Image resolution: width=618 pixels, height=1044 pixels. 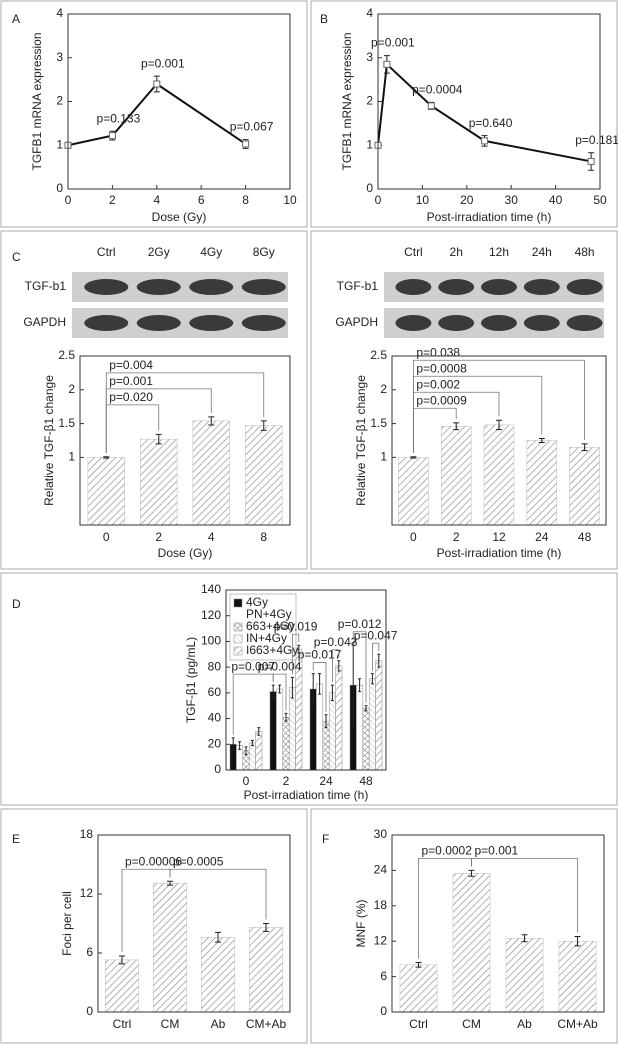 What do you see at coordinates (185, 553) in the screenshot?
I see `x-axis-title: Dose (Gy)` at bounding box center [185, 553].